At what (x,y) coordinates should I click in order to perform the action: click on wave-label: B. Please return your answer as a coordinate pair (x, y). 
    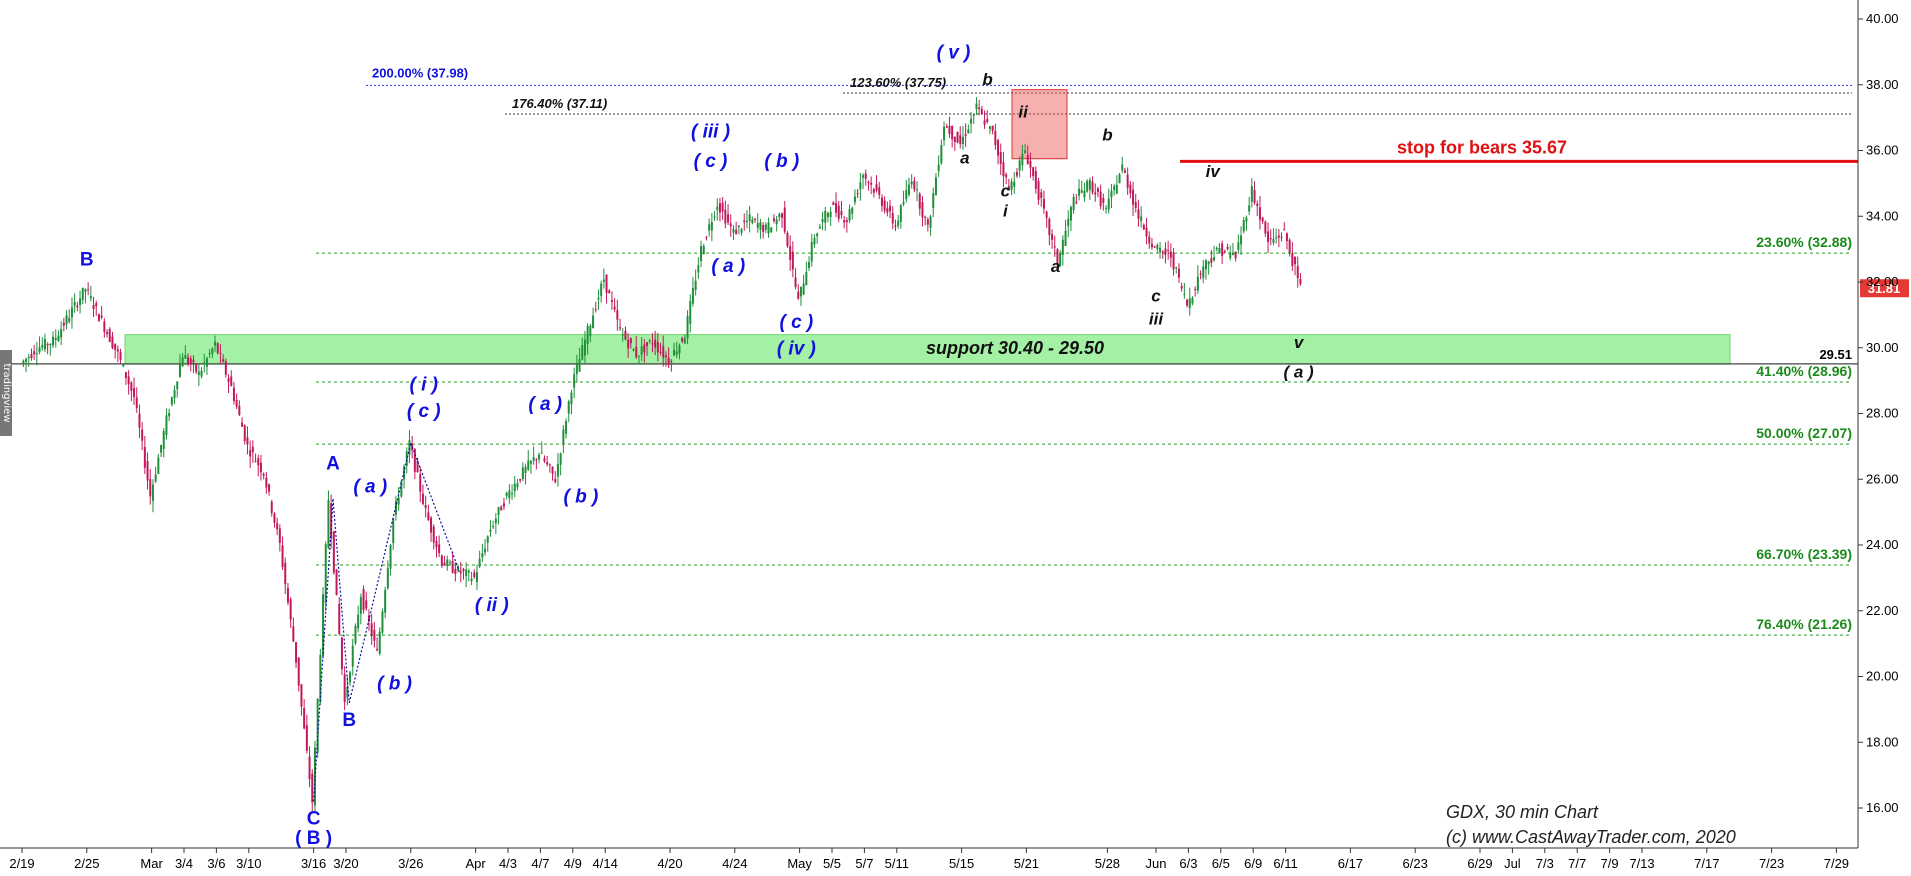
    Looking at the image, I should click on (349, 720).